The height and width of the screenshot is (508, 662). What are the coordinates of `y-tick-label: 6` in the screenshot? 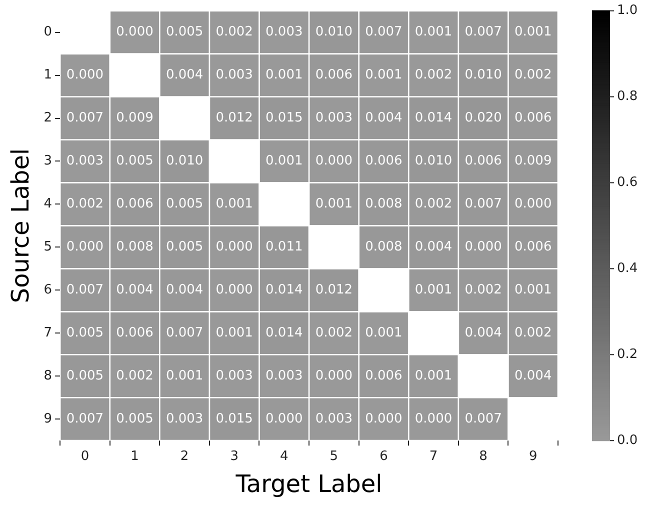 It's located at (48, 290).